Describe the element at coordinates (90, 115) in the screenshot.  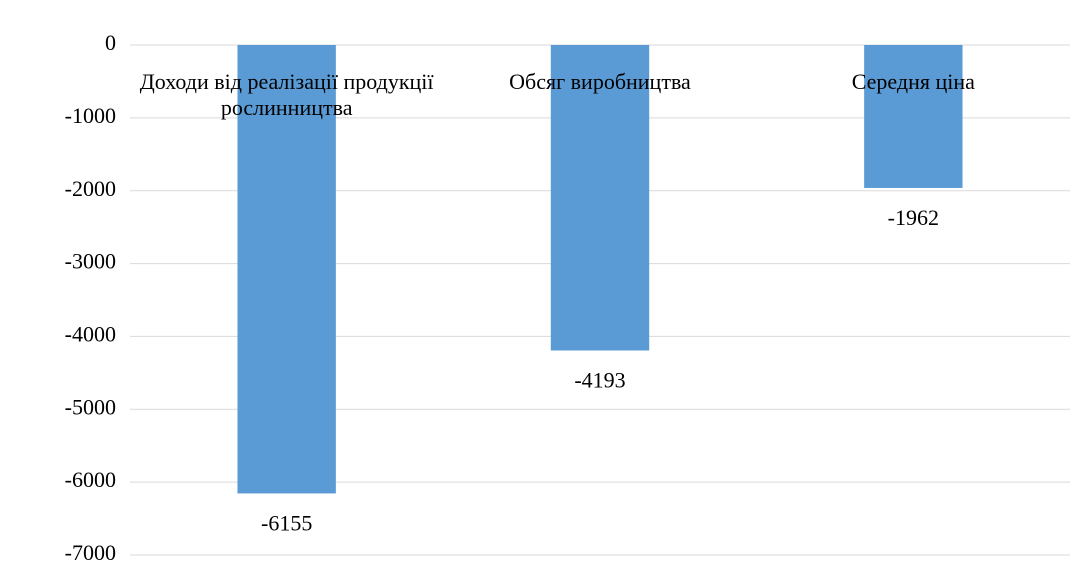
I see `y-tick-label: -1000` at that location.